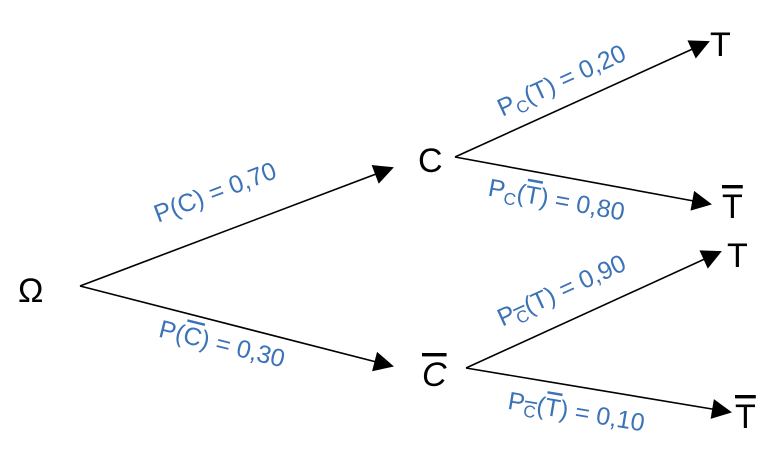  I want to click on branch-omega-c, so click(236, 226).